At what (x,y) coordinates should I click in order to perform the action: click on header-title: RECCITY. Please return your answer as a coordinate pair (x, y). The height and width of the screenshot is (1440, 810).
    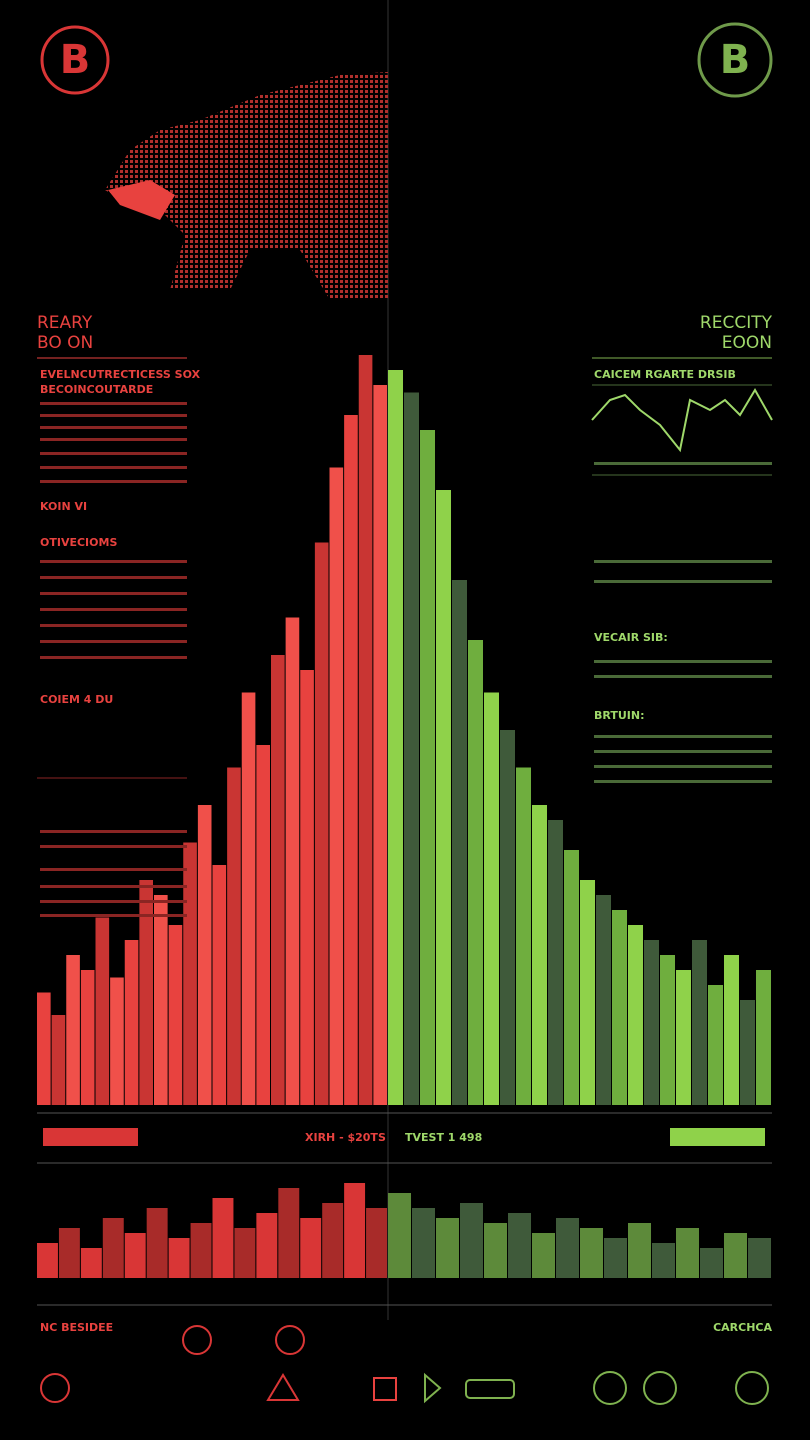
    Looking at the image, I should click on (736, 323).